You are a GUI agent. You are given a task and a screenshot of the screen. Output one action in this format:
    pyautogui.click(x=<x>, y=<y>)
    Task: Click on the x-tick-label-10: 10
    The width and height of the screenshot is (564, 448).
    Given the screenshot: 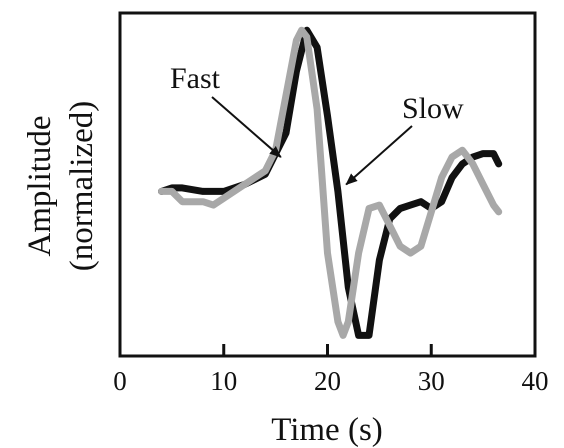 What is the action you would take?
    pyautogui.click(x=223, y=381)
    